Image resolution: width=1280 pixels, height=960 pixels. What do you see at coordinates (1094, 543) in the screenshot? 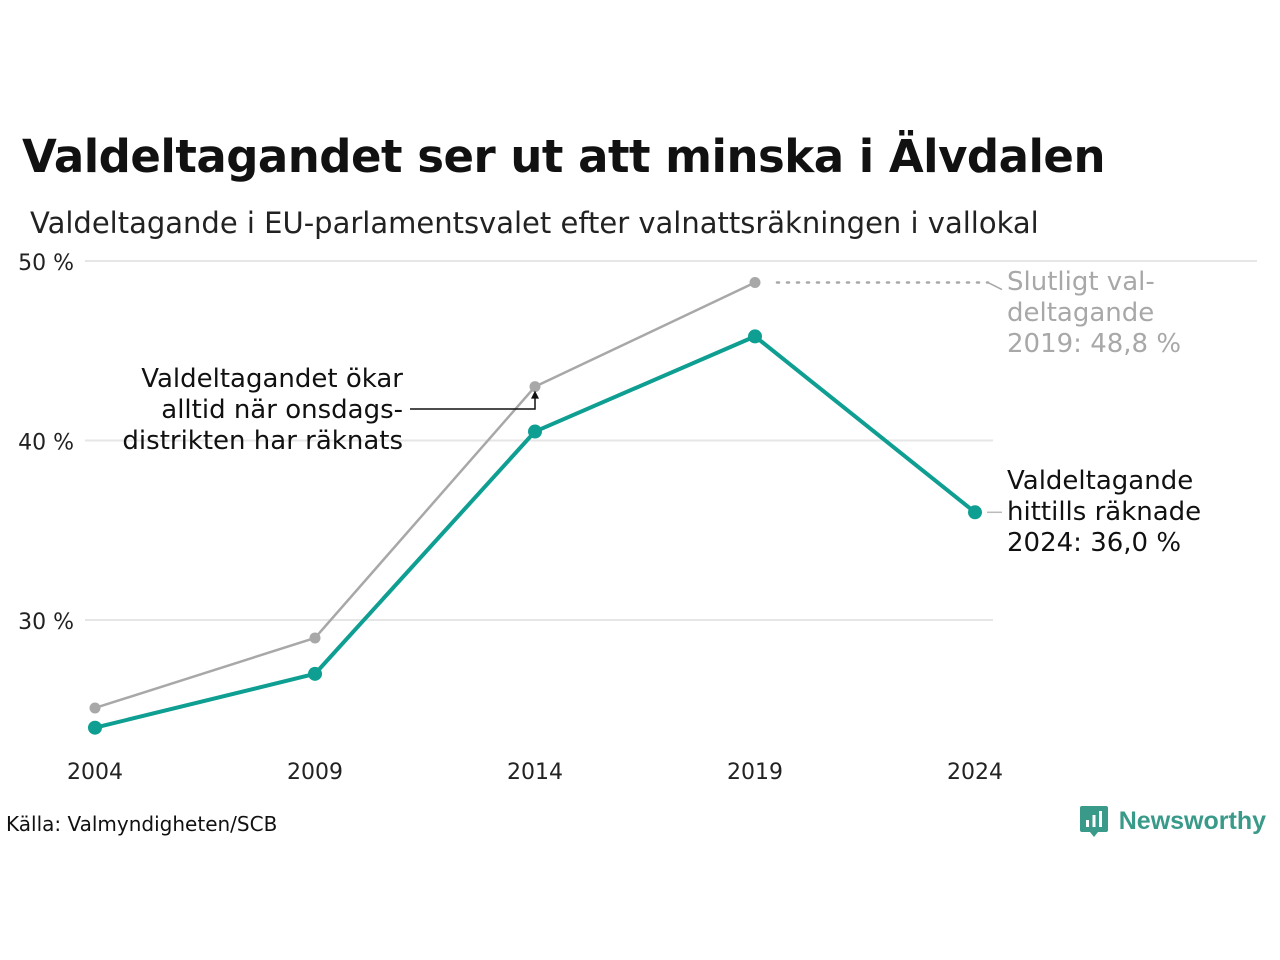
I see `annotation-counted-2024-line: 2024: 36,0 %` at bounding box center [1094, 543].